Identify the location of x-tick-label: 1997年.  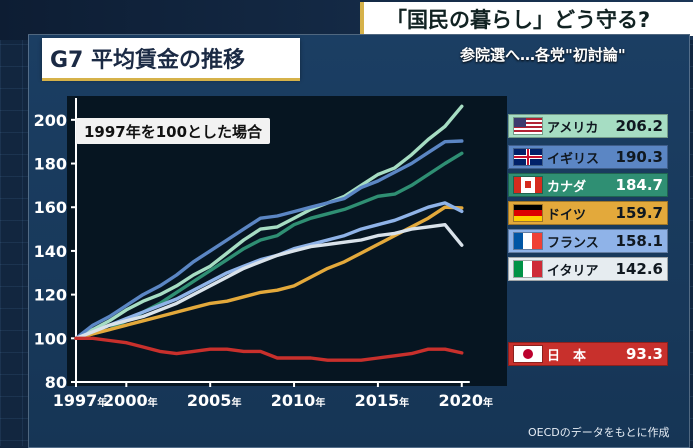
(80, 400).